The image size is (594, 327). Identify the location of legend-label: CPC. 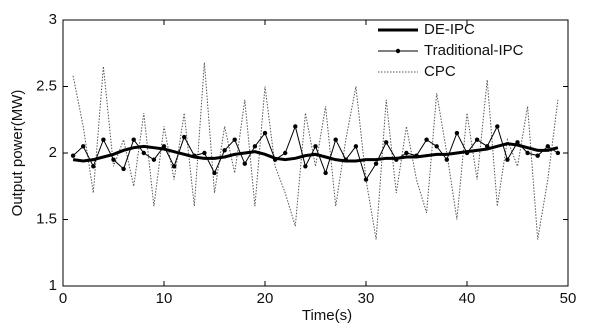
(440, 71).